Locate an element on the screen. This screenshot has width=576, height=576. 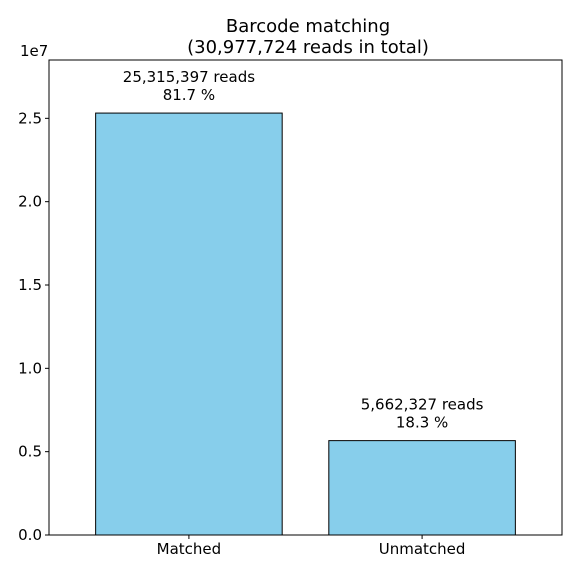
y-tick-label: 2.0 is located at coordinates (30, 202).